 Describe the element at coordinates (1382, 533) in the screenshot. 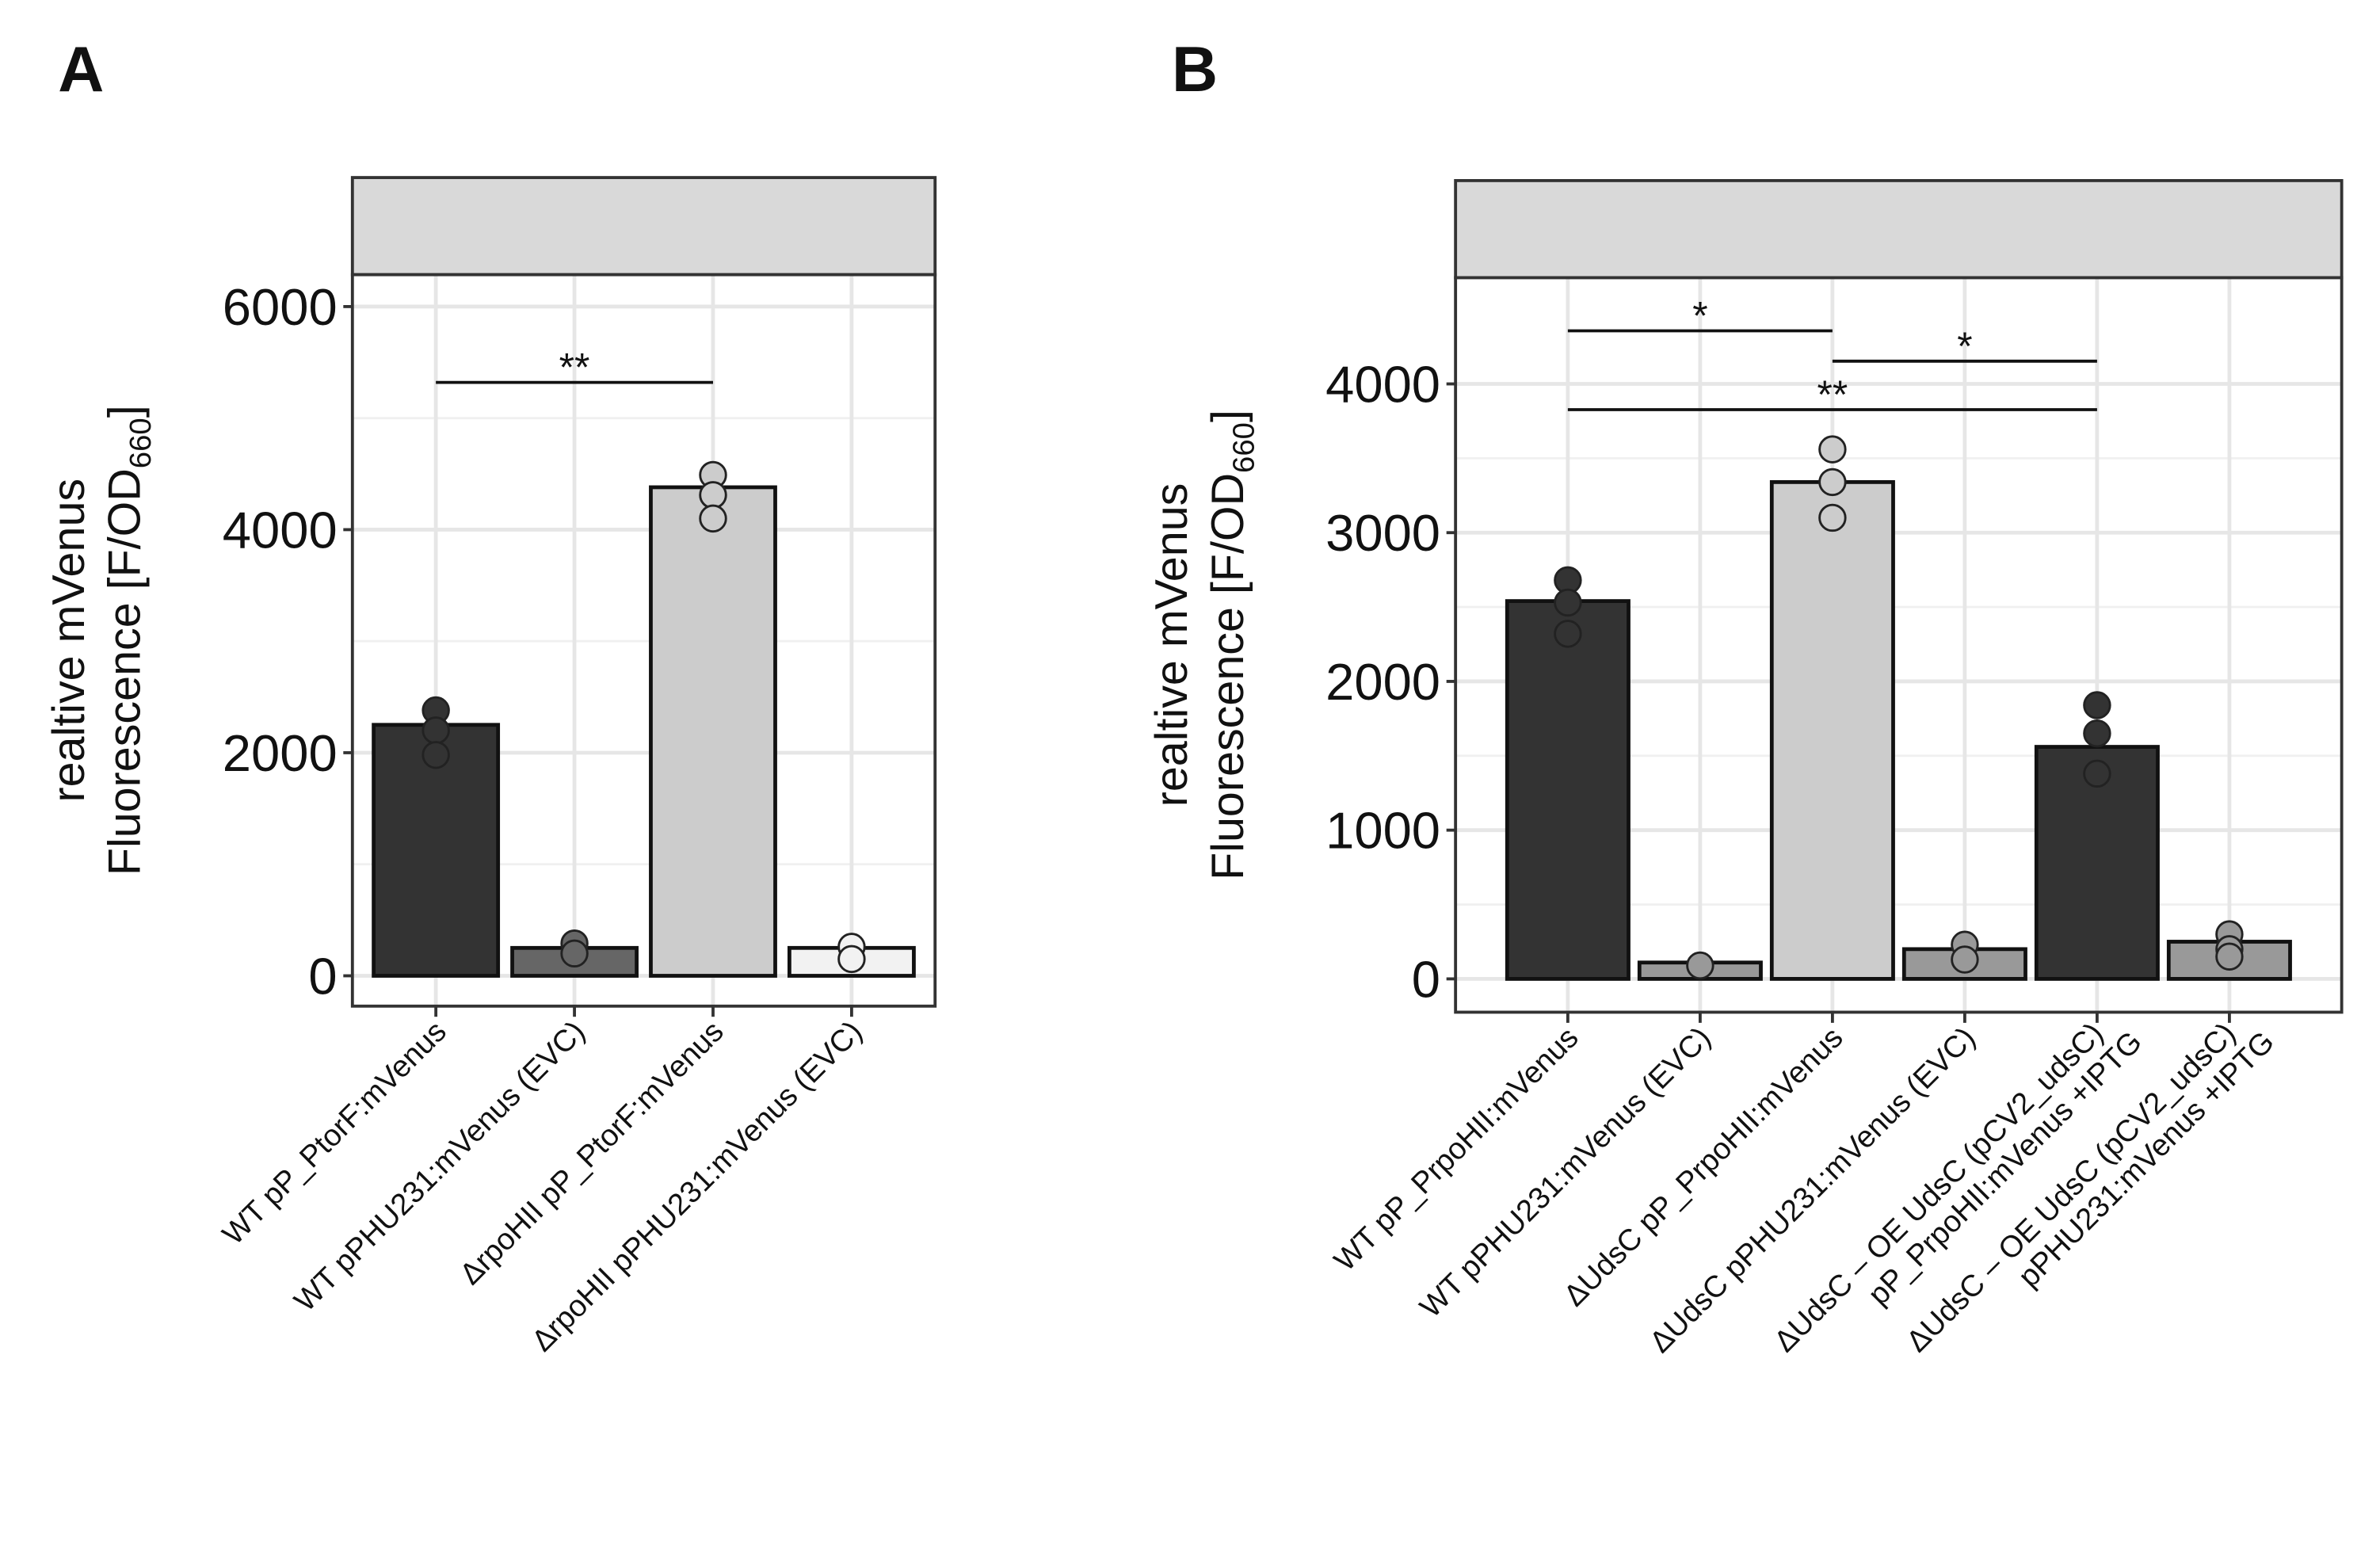

I see `y-tick-label: 3000` at that location.